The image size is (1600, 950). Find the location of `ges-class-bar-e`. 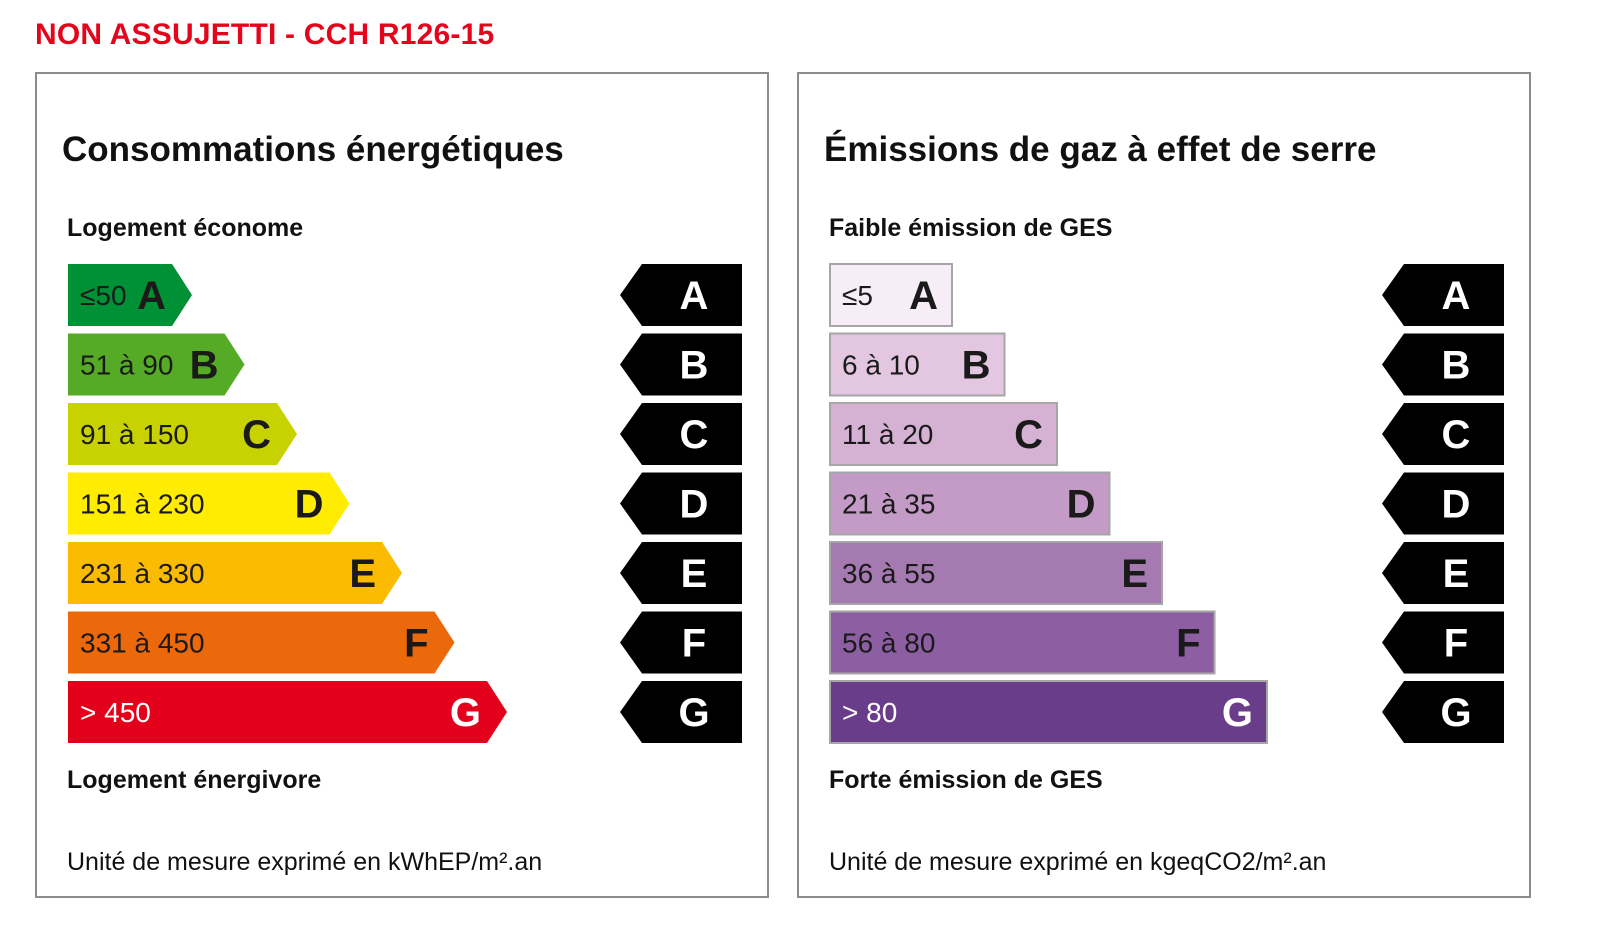

ges-class-bar-e is located at coordinates (996, 573).